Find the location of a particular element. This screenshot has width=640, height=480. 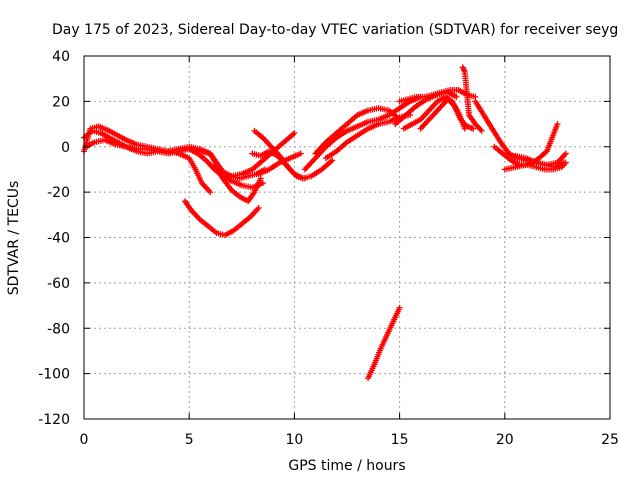

x-tick-label: 15 is located at coordinates (400, 440).